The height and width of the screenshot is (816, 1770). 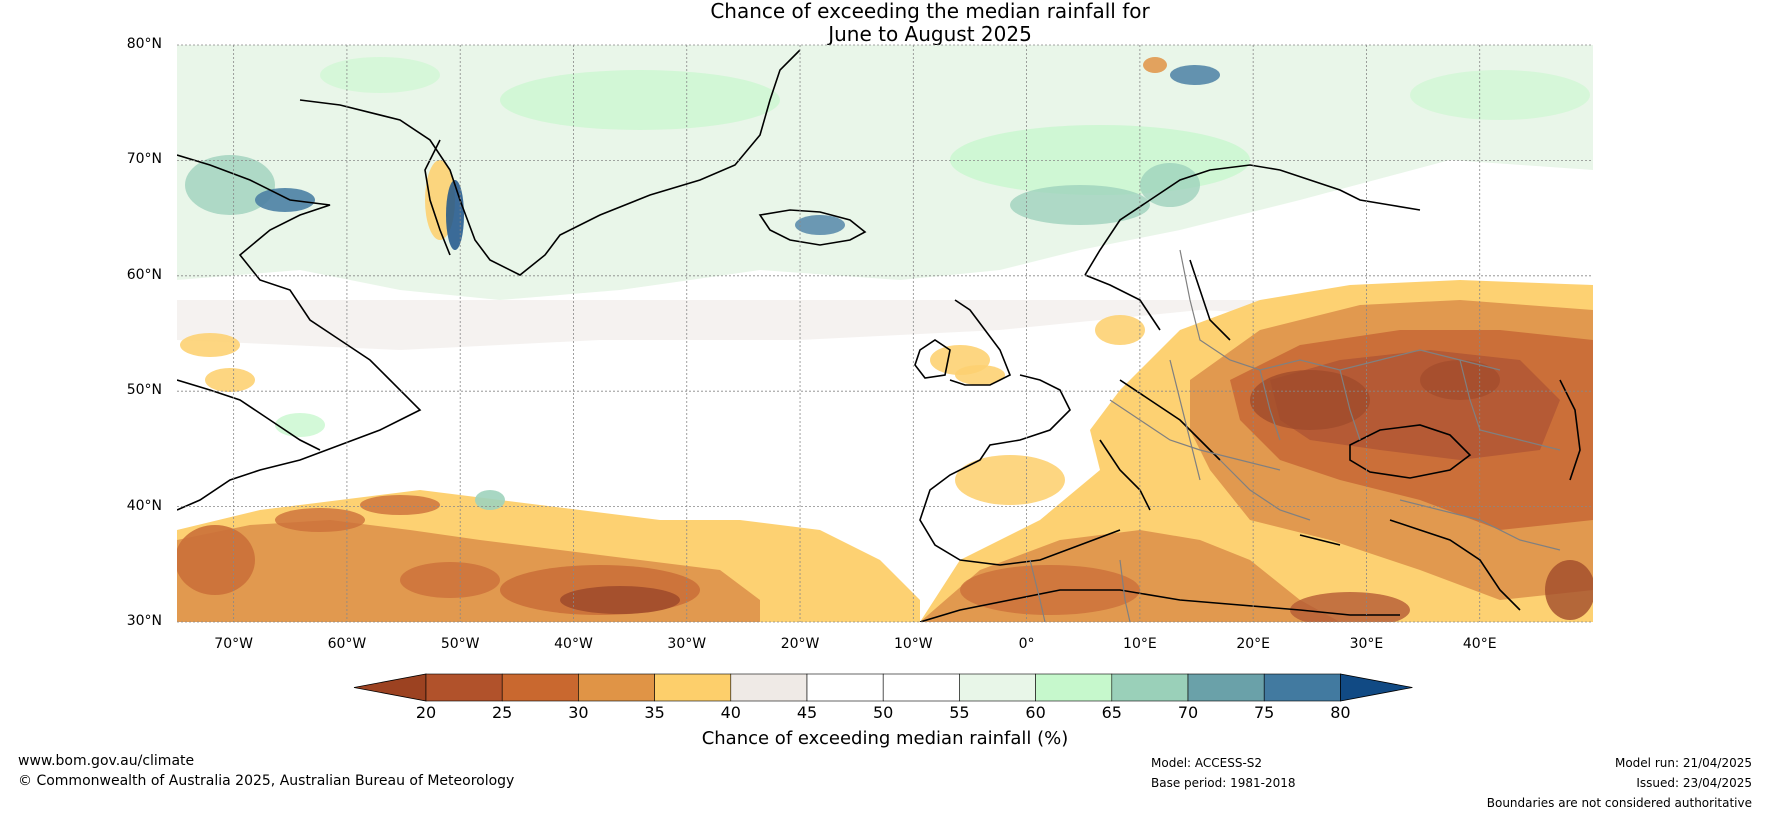 I want to click on colorbar-tick-label: 20, so click(x=426, y=712).